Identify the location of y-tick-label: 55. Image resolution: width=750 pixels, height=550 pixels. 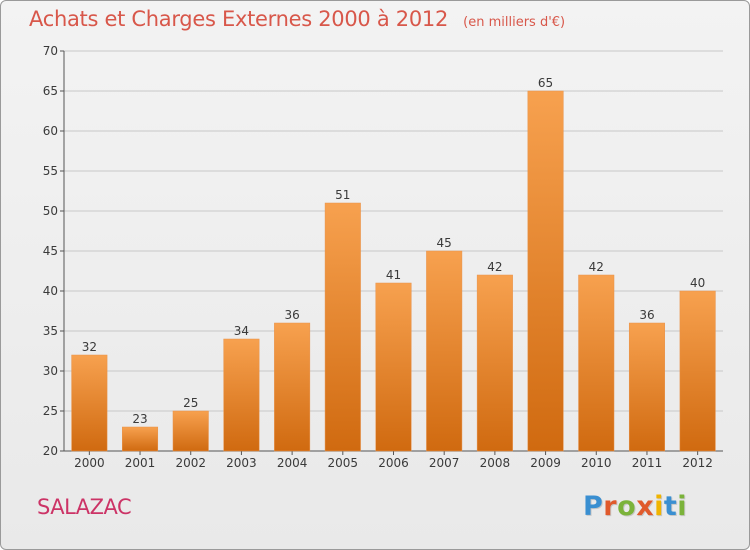
(50, 171).